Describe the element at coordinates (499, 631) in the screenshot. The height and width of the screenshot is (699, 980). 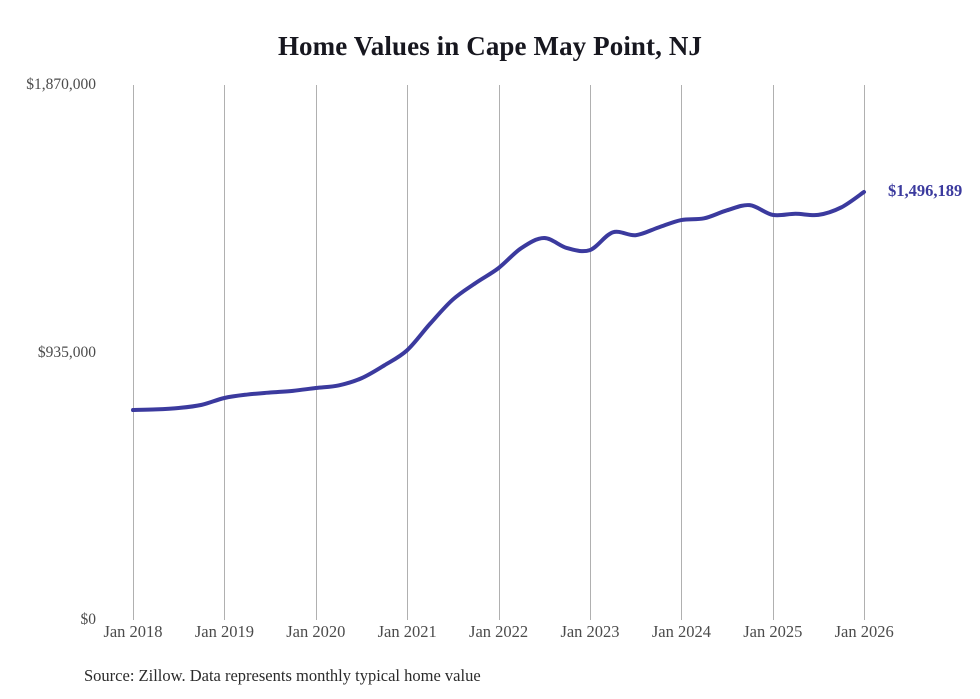
I see `x-axis-tick-label-jan-2022: Jan 2022` at that location.